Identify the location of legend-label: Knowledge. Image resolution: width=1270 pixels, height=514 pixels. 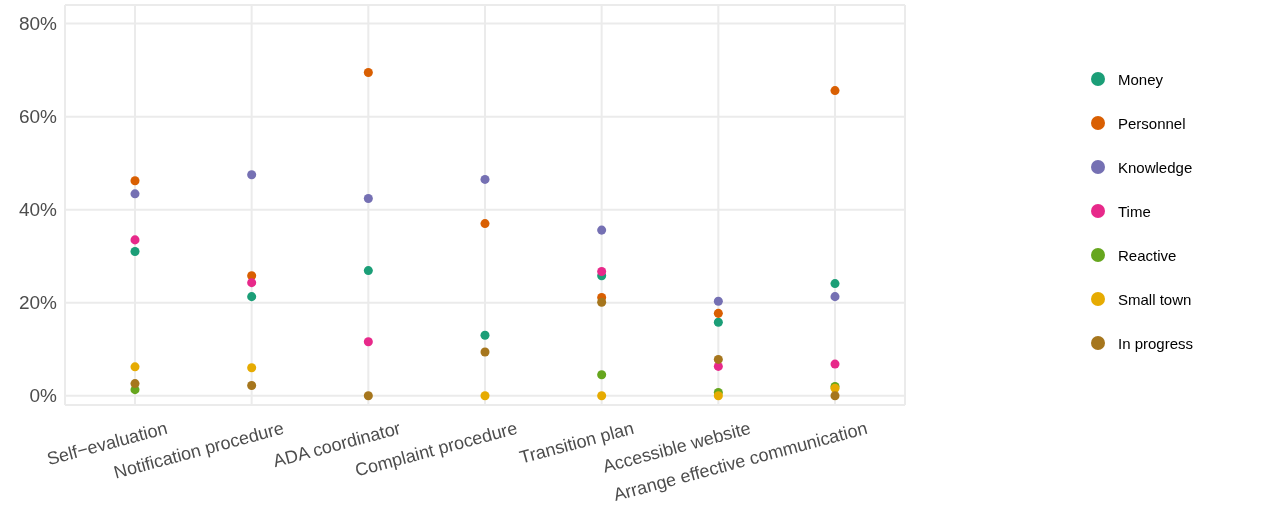
(1155, 167).